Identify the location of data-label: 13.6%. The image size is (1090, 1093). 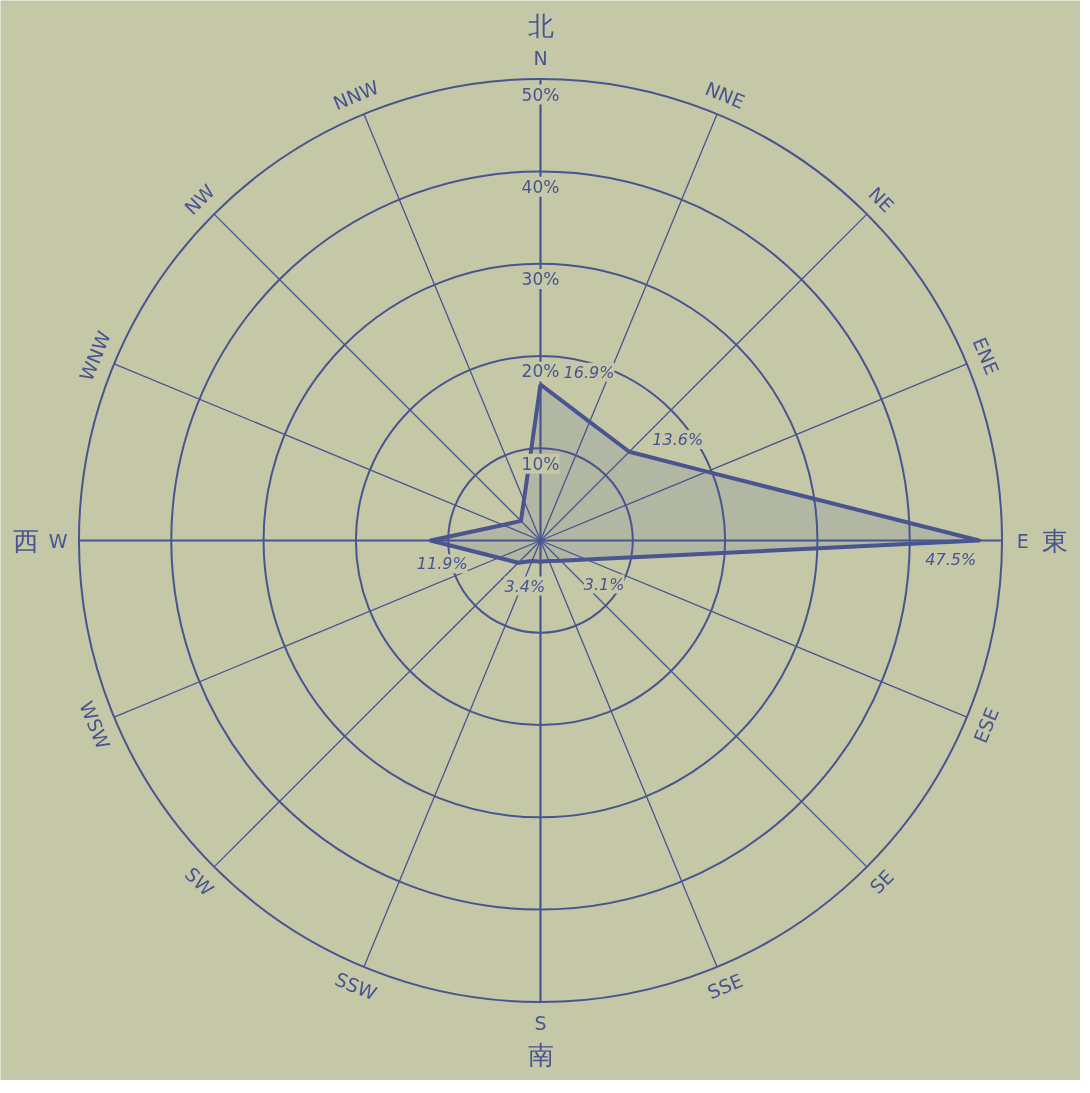
(678, 439).